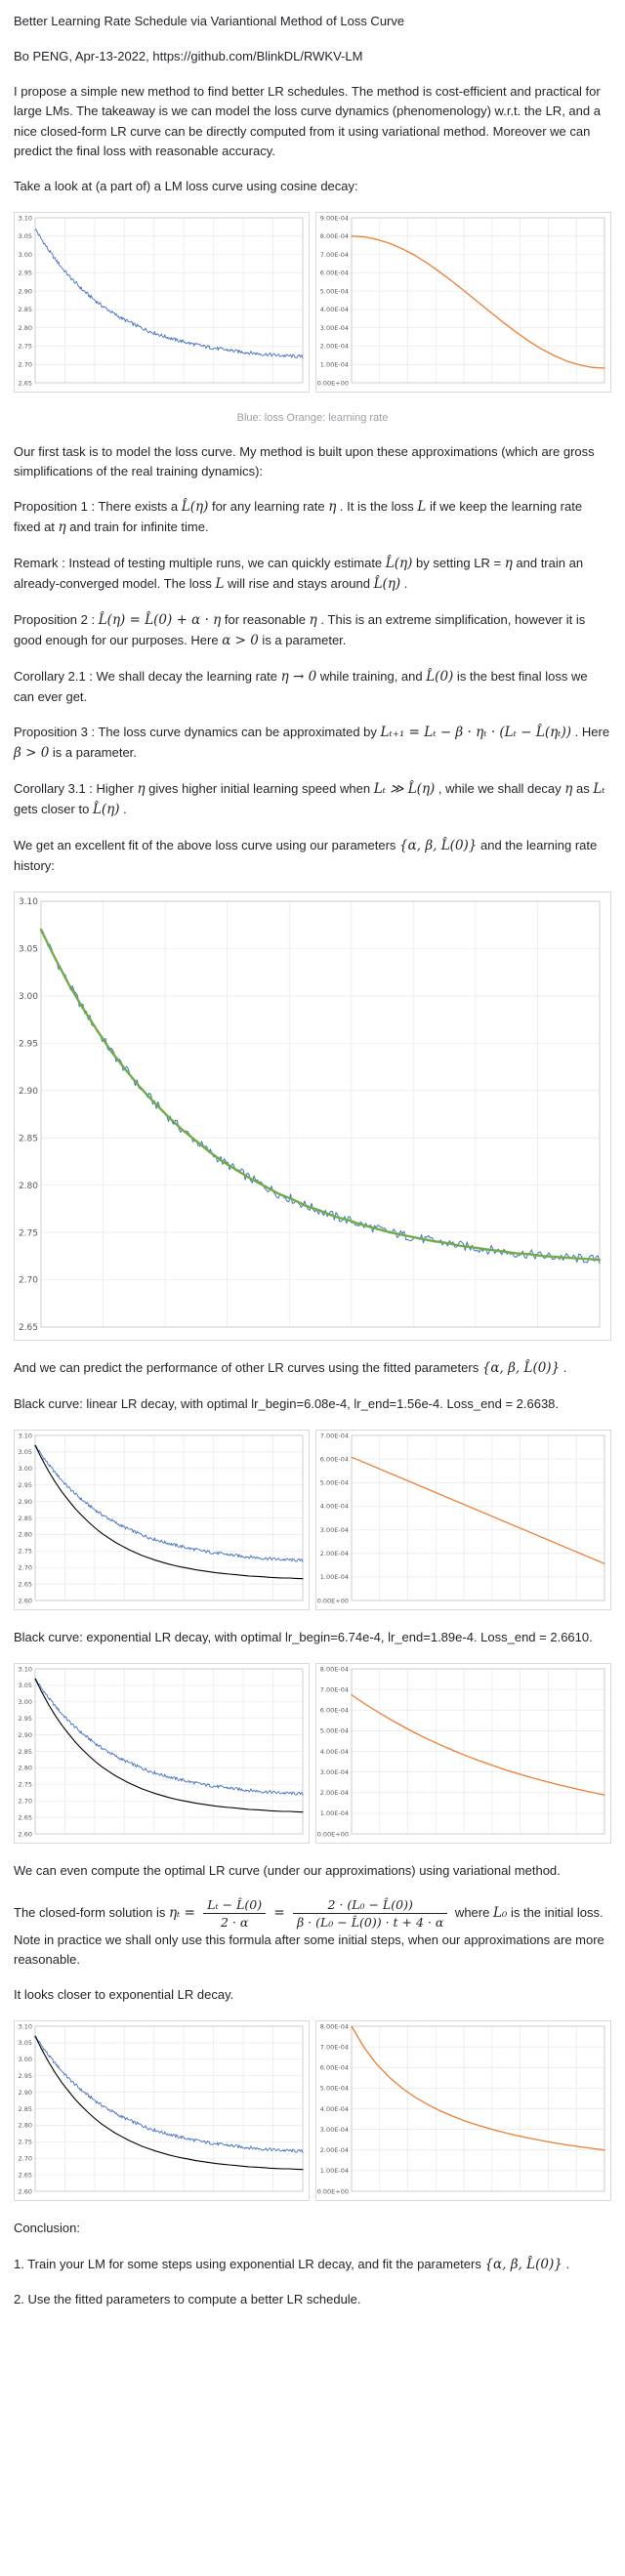 Image resolution: width=625 pixels, height=2576 pixels. What do you see at coordinates (422, 507) in the screenshot?
I see `math-inline: L` at bounding box center [422, 507].